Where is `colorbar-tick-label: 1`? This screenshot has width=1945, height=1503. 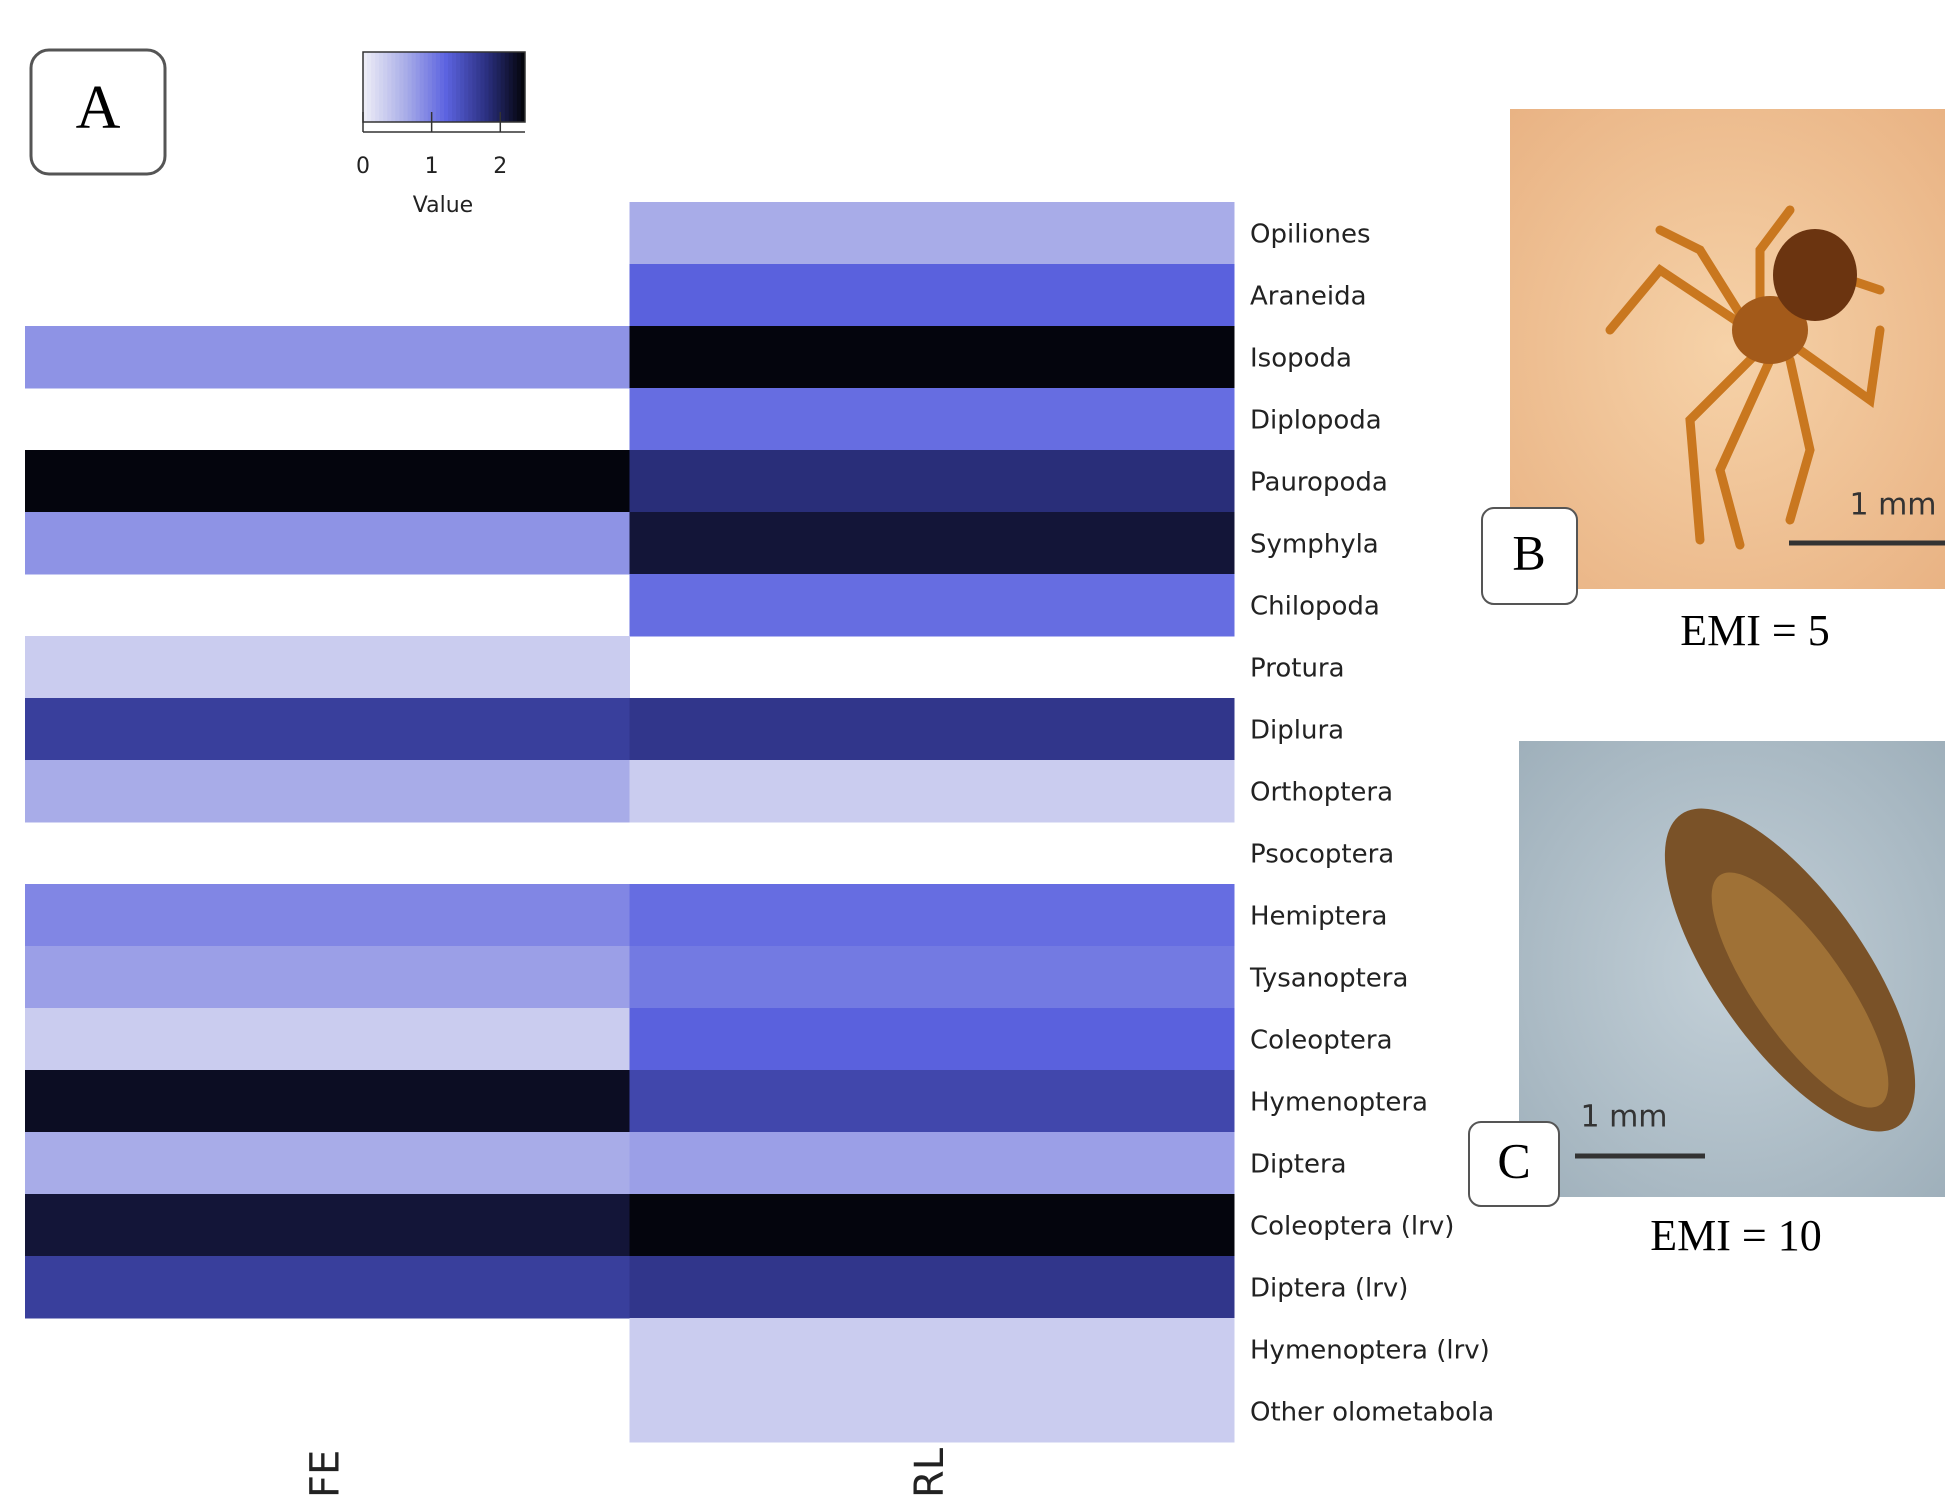
colorbar-tick-label: 1 is located at coordinates (432, 166).